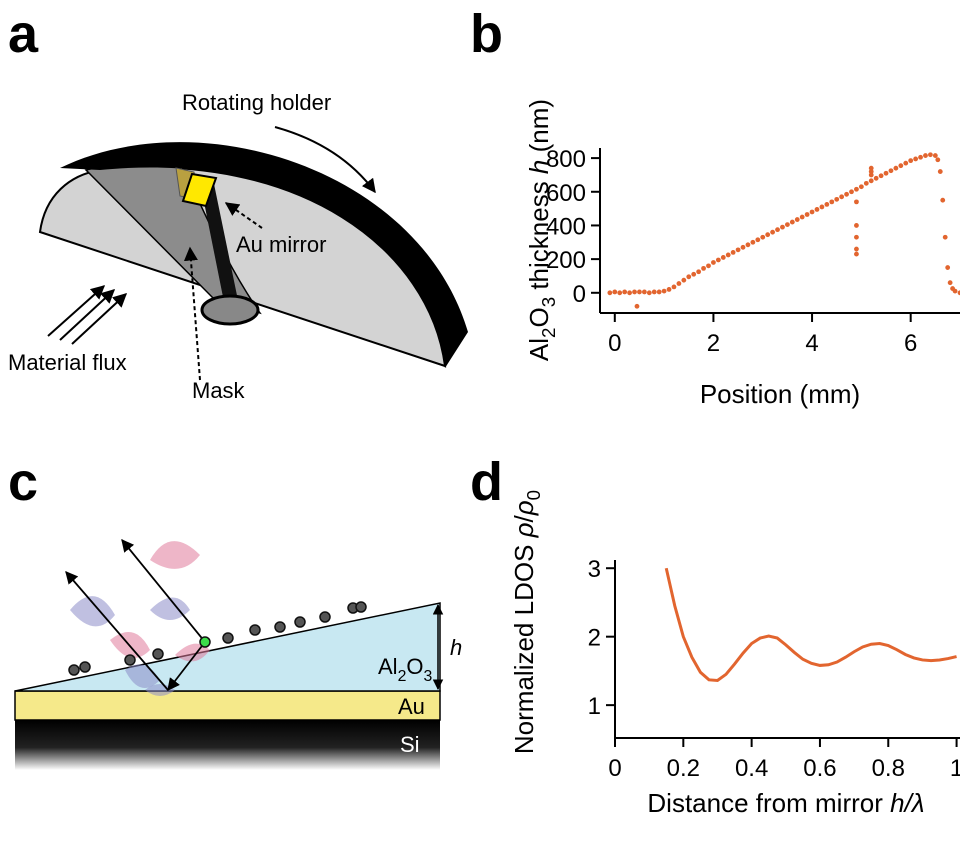 The height and width of the screenshot is (843, 960). What do you see at coordinates (414, 666) in the screenshot?
I see `text-part: O` at bounding box center [414, 666].